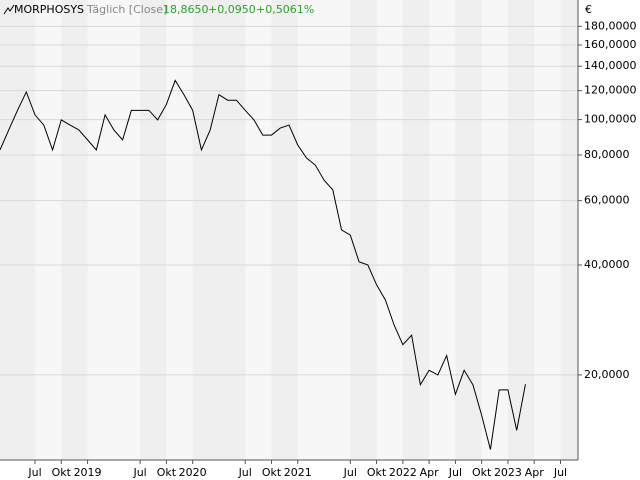  Describe the element at coordinates (610, 44) in the screenshot. I see `y-tick-label: 160,0000` at that location.